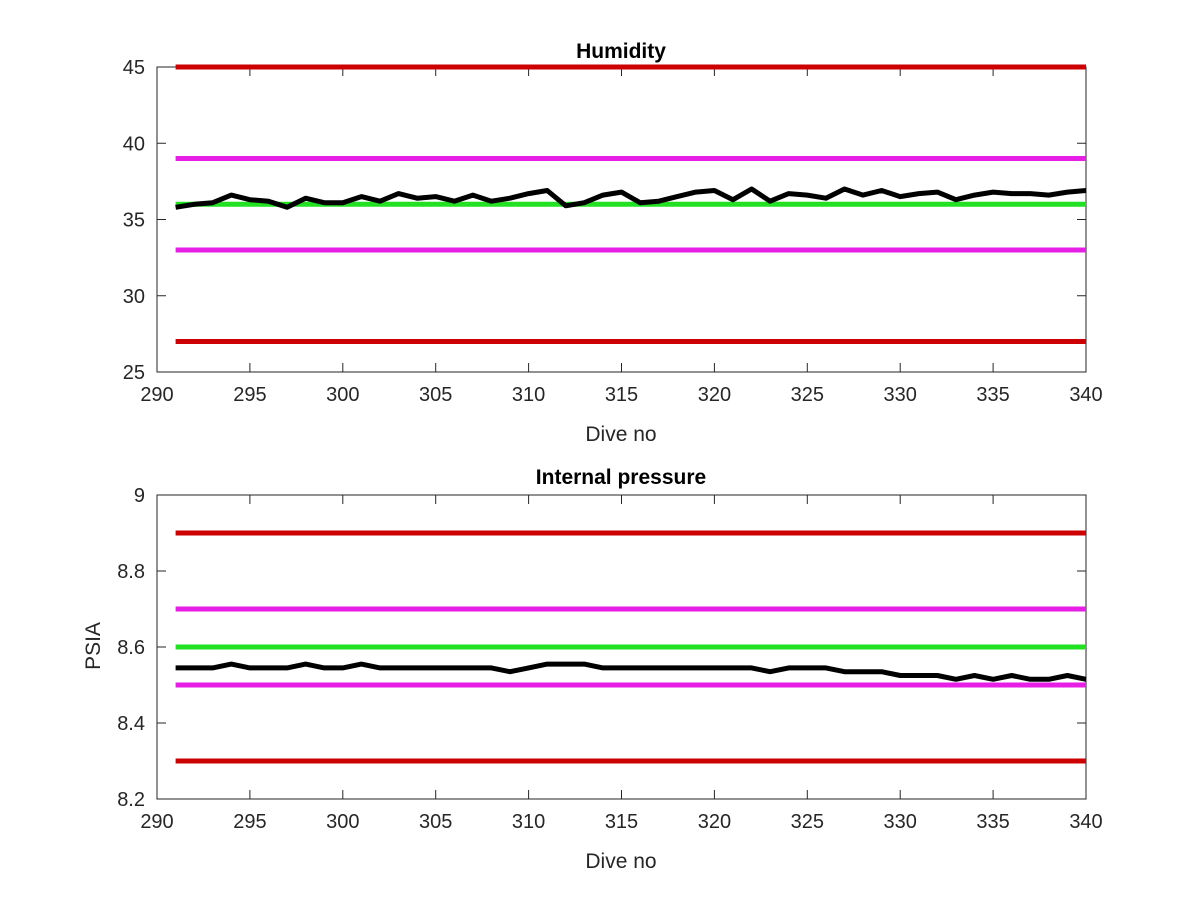 This screenshot has width=1200, height=900. I want to click on humidity-xtick-label: 335, so click(992, 395).